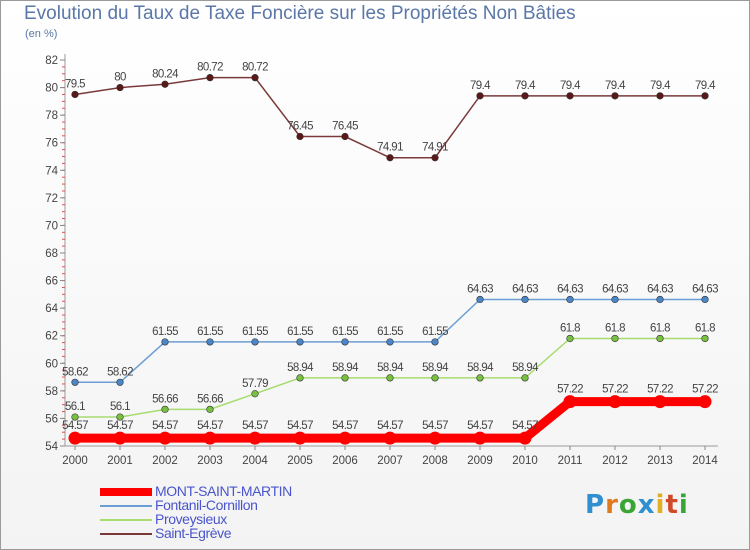  I want to click on x-tick-label: 2006, so click(345, 461).